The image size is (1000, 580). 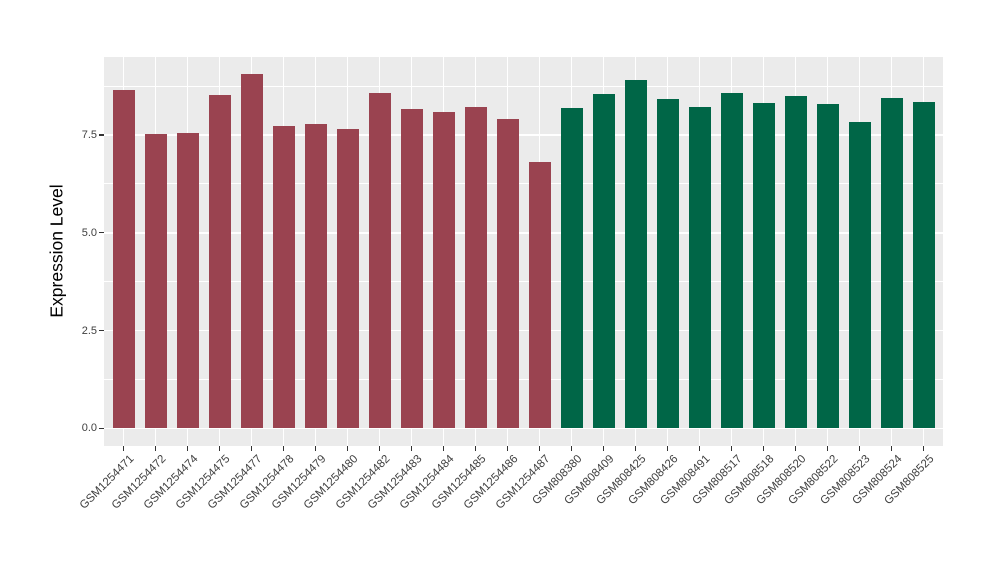 I want to click on y-tick-label: 2.5, so click(x=89, y=330).